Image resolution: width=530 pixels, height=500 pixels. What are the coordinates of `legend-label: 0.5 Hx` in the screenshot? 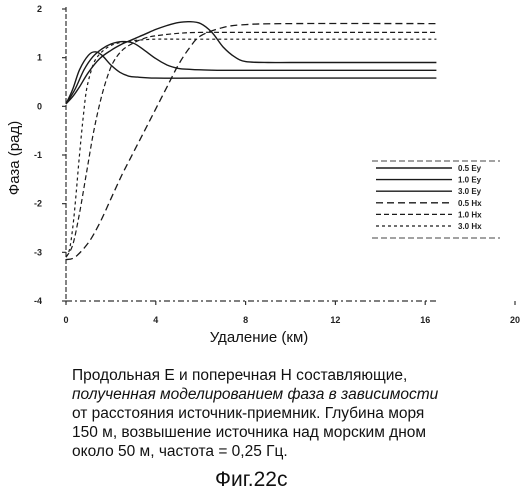 It's located at (470, 203).